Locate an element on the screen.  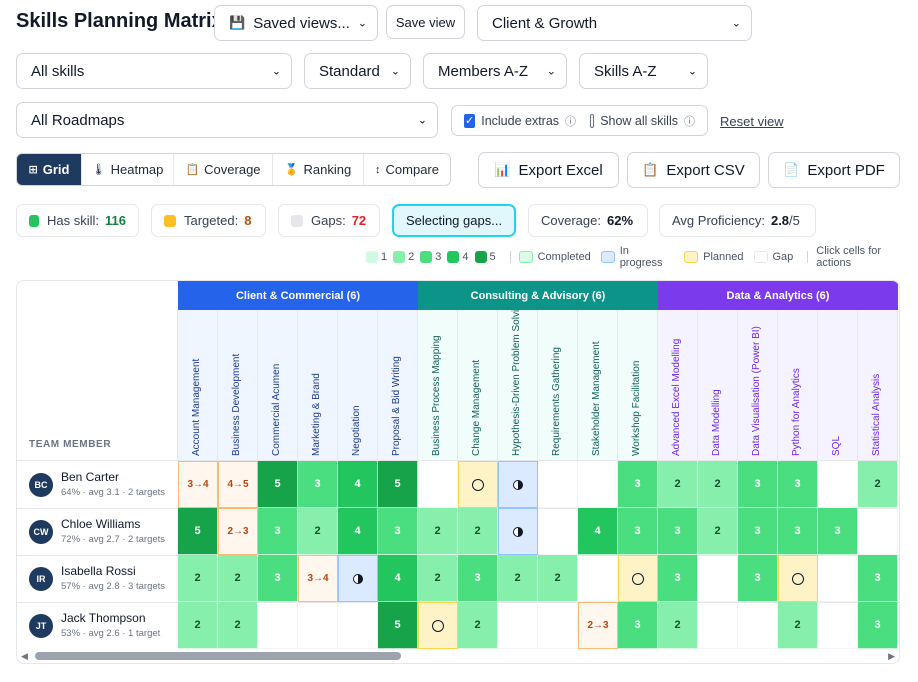
export-csv-button: 📋 Export CSV is located at coordinates (693, 170).